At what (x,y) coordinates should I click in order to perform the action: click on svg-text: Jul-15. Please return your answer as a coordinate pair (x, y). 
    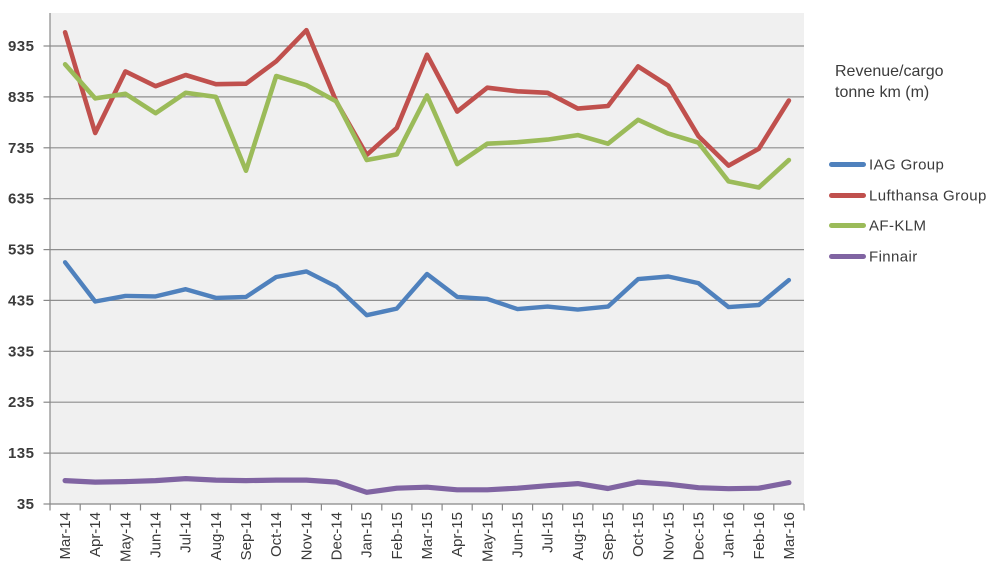
    Looking at the image, I should click on (548, 532).